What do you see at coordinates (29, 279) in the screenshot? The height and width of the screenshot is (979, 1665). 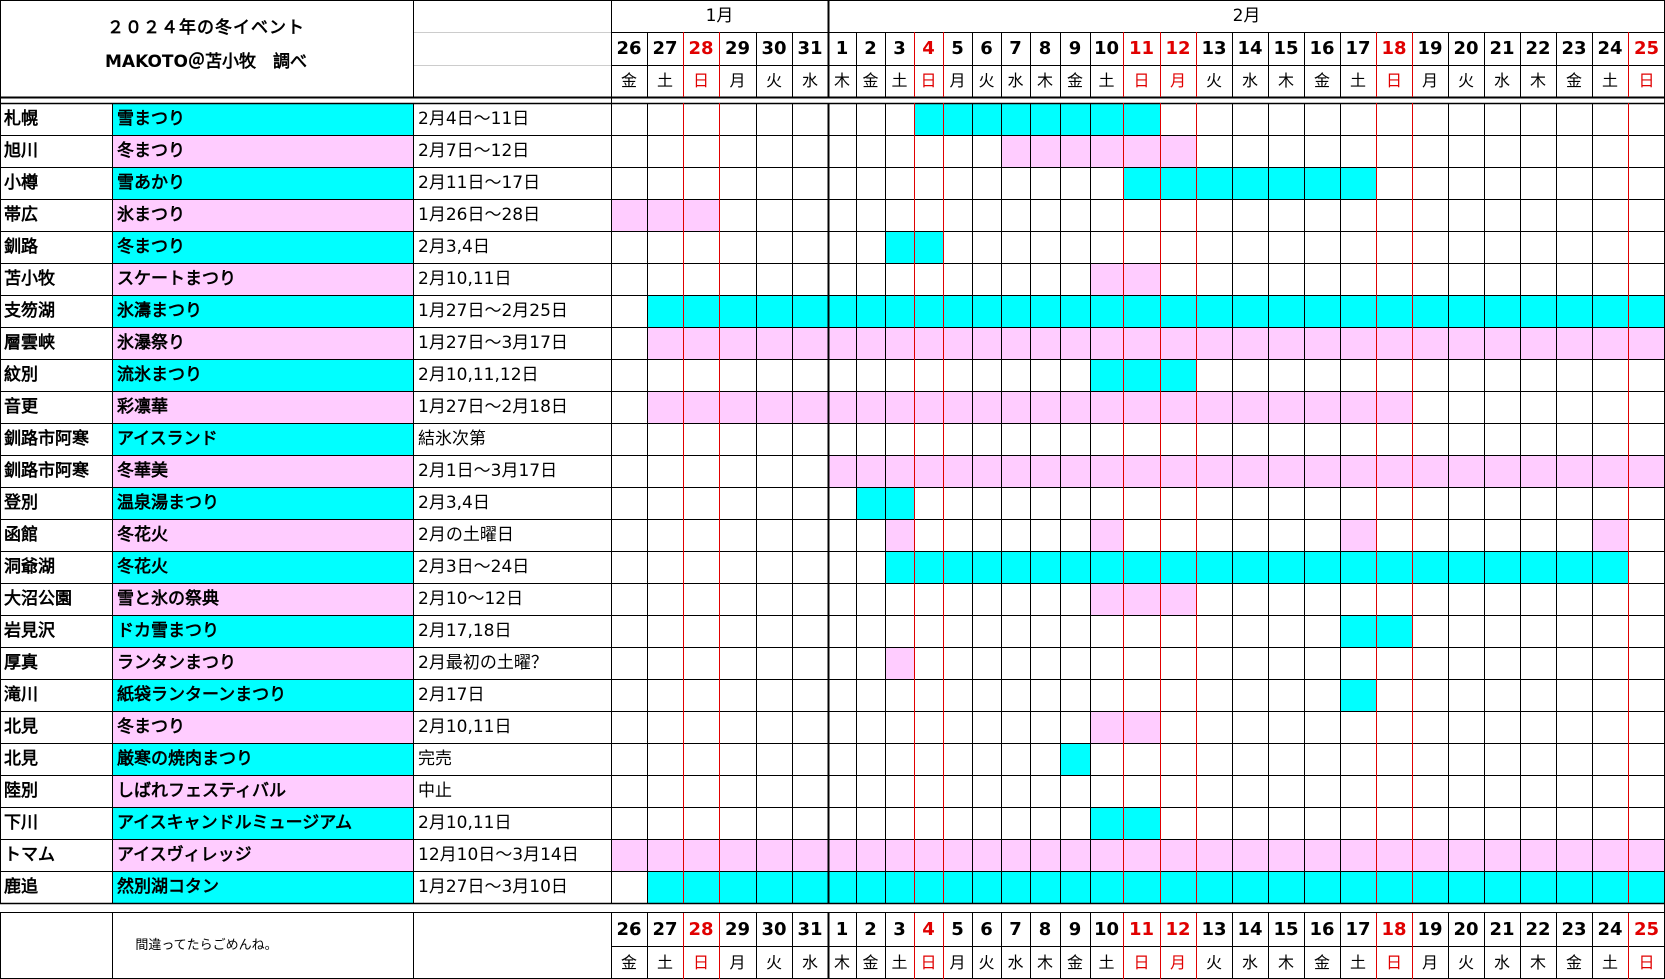 I see `place-cell: 苫小牧` at bounding box center [29, 279].